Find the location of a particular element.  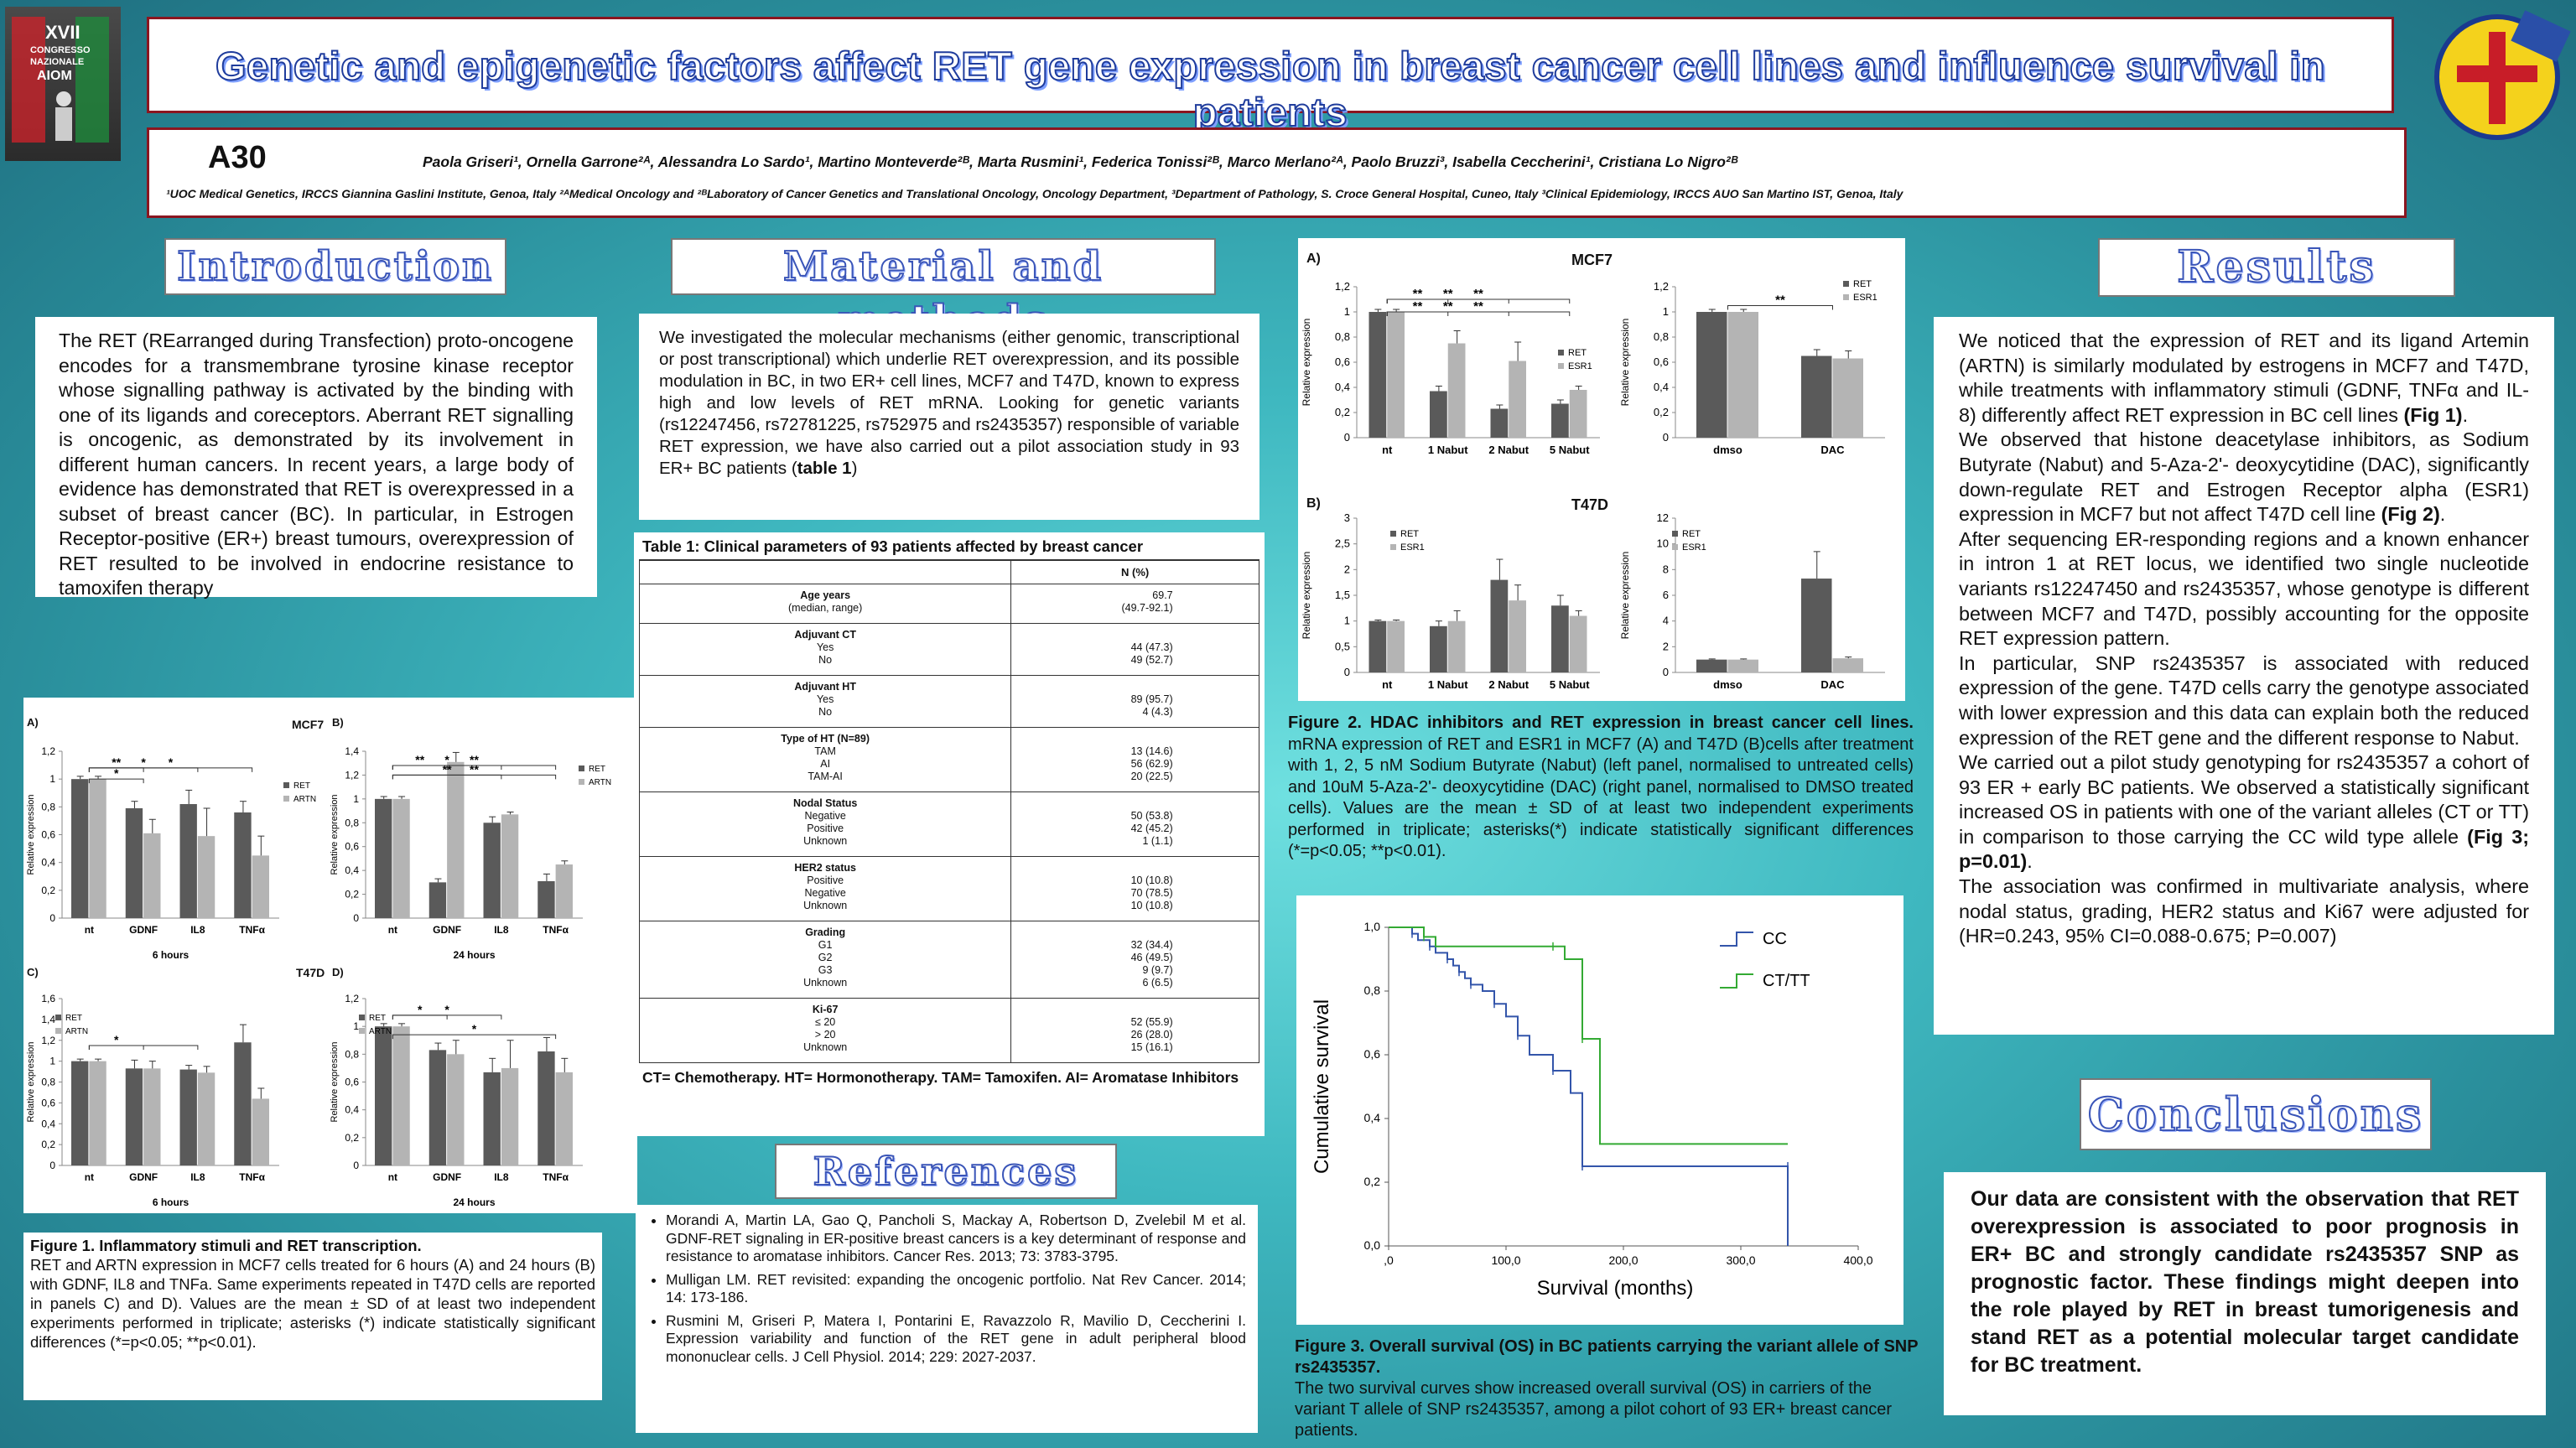

x-tick-label: TNFα is located at coordinates (252, 1177).